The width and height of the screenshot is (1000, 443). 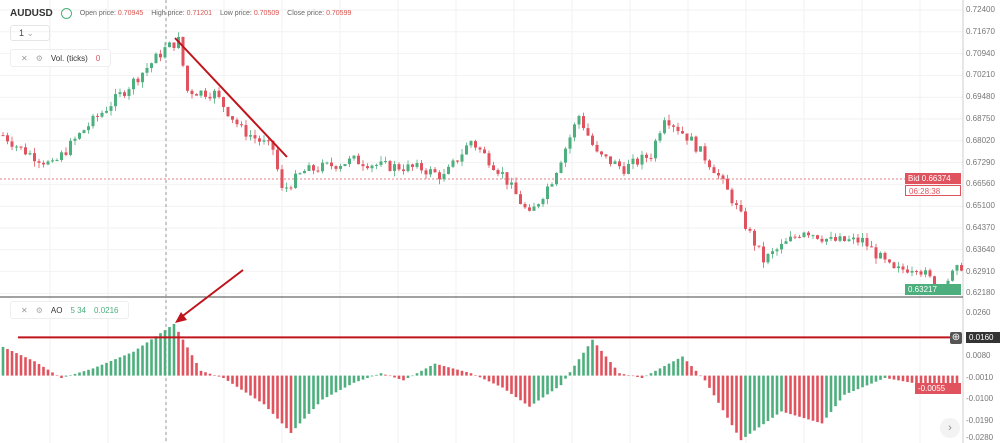 I want to click on ao-label: AO, so click(x=56, y=310).